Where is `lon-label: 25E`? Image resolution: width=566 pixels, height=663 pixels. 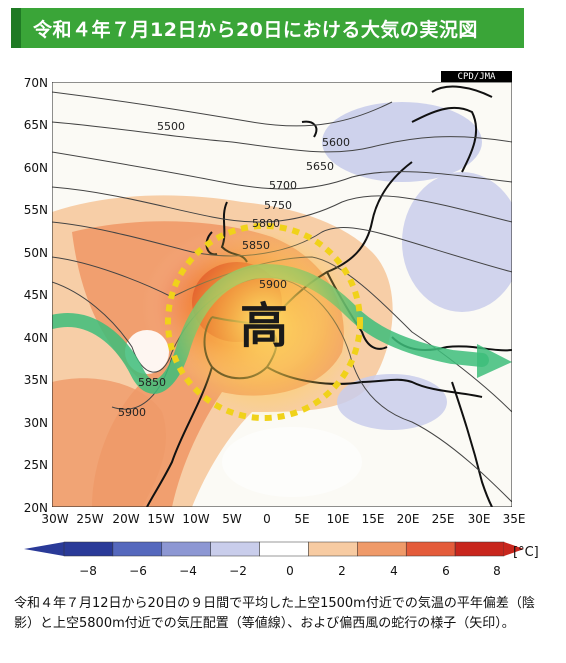
lon-label: 25E is located at coordinates (443, 519).